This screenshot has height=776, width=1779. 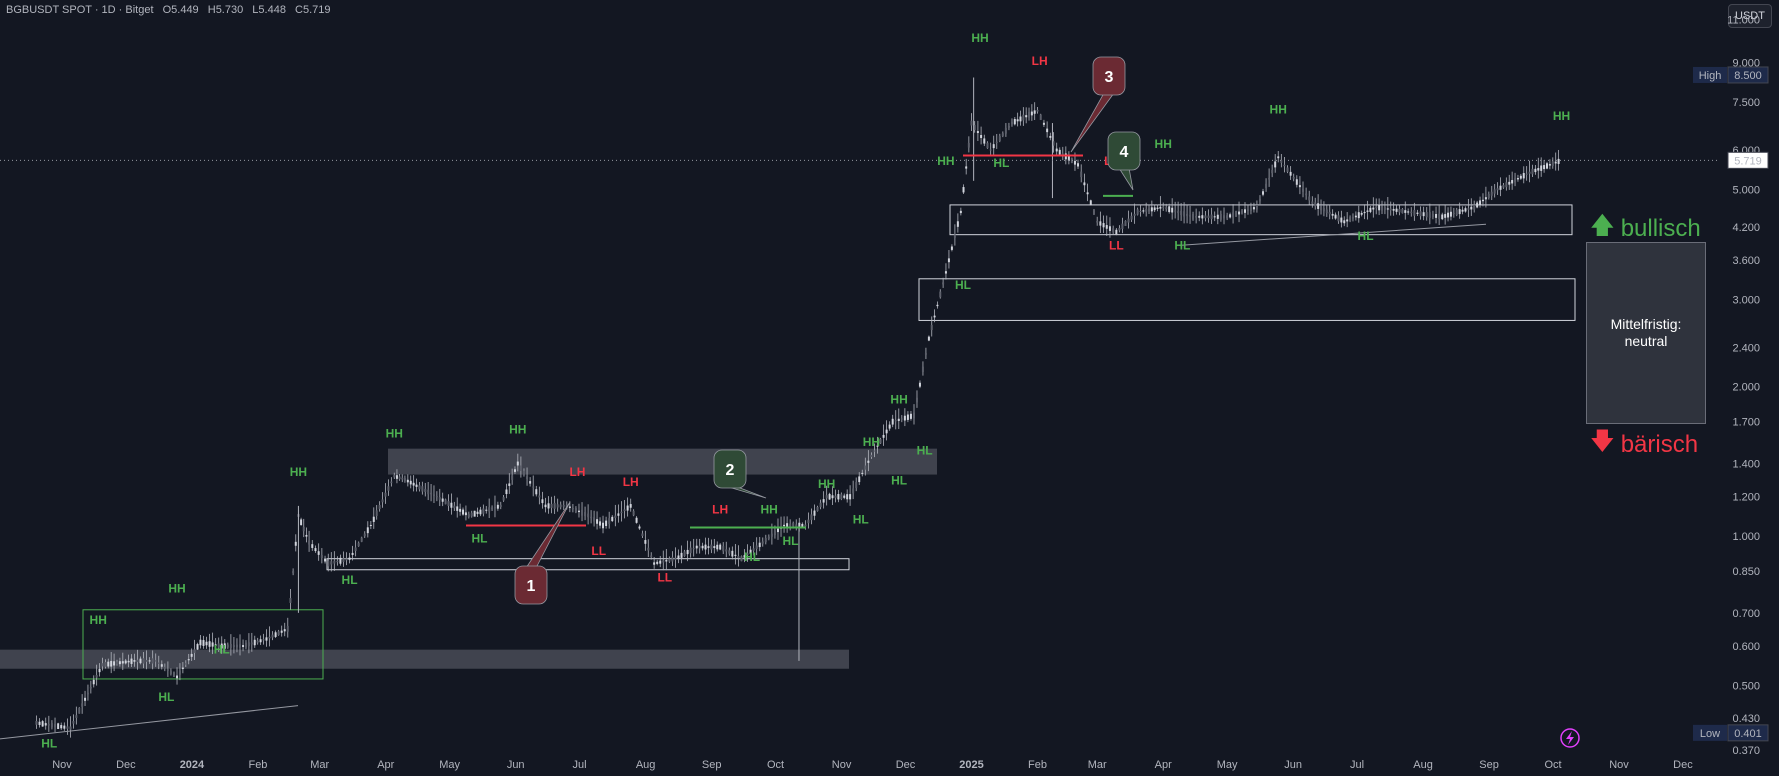 What do you see at coordinates (225, 10) in the screenshot?
I see `ohlc-high: H5.730` at bounding box center [225, 10].